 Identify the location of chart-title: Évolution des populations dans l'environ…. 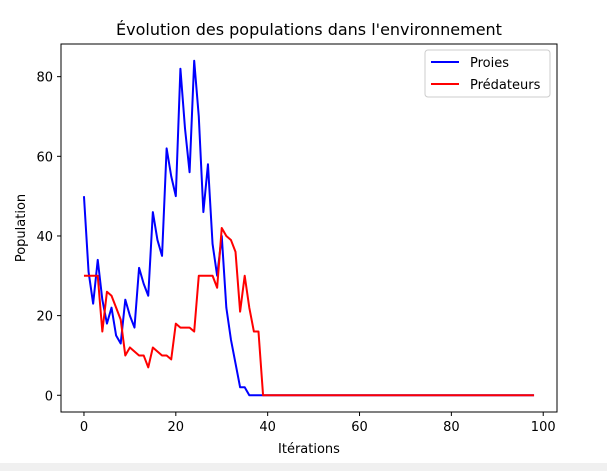
(309, 29).